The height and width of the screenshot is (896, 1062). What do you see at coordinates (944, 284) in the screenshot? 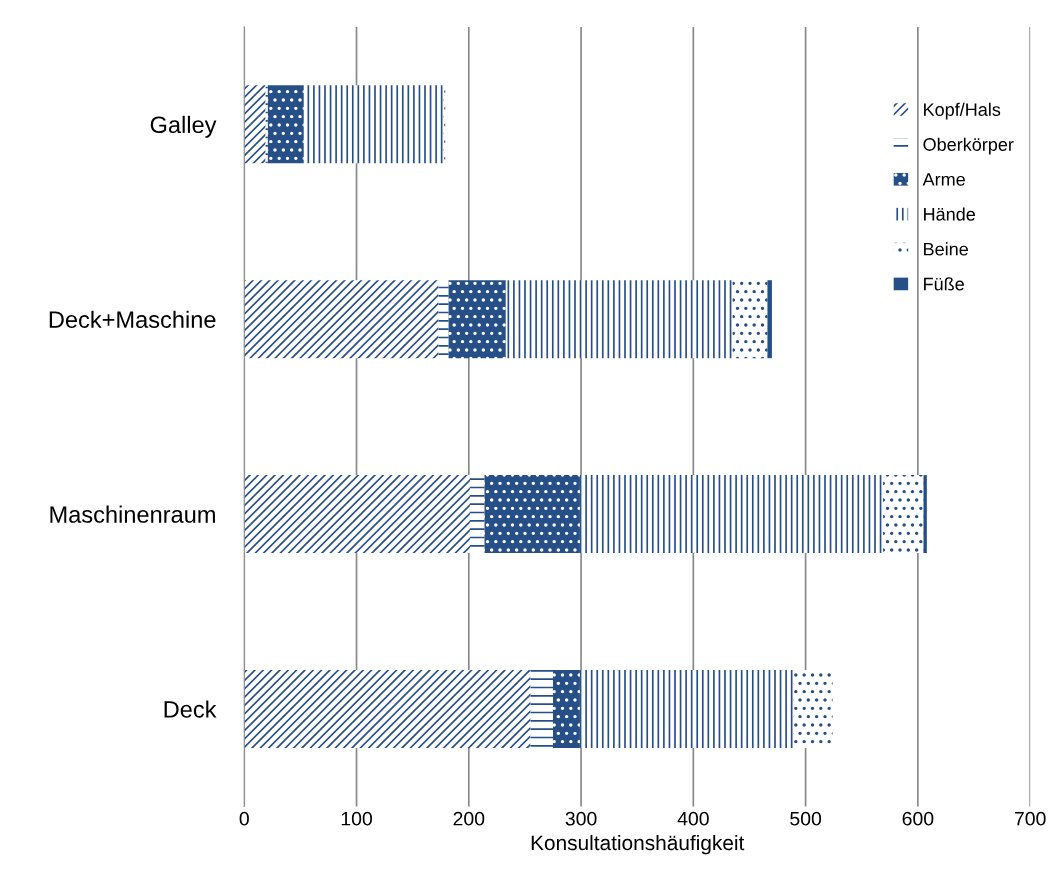
I see `legend-label: Füße` at bounding box center [944, 284].